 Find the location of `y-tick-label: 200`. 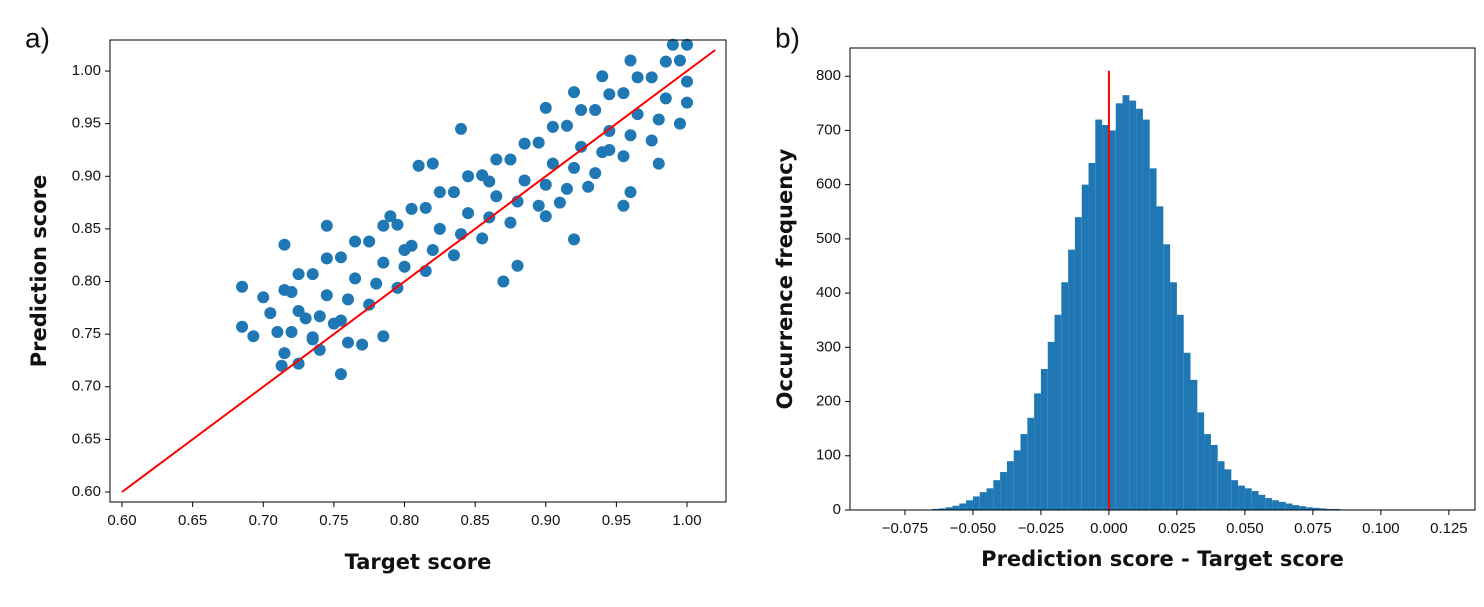

y-tick-label: 200 is located at coordinates (828, 401).